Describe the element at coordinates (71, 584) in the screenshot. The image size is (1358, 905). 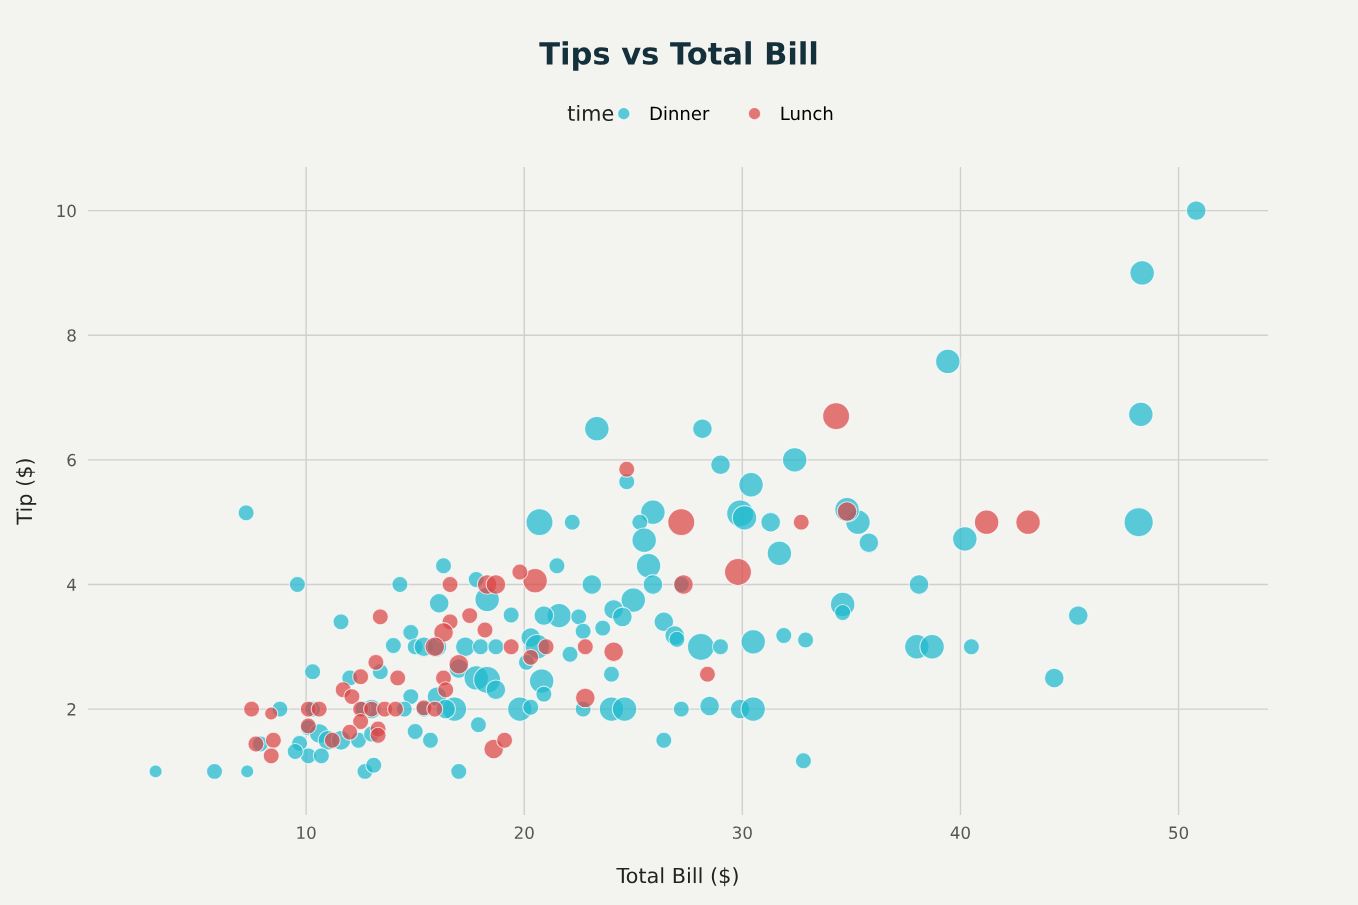
I see `y-tick-label: 4` at that location.